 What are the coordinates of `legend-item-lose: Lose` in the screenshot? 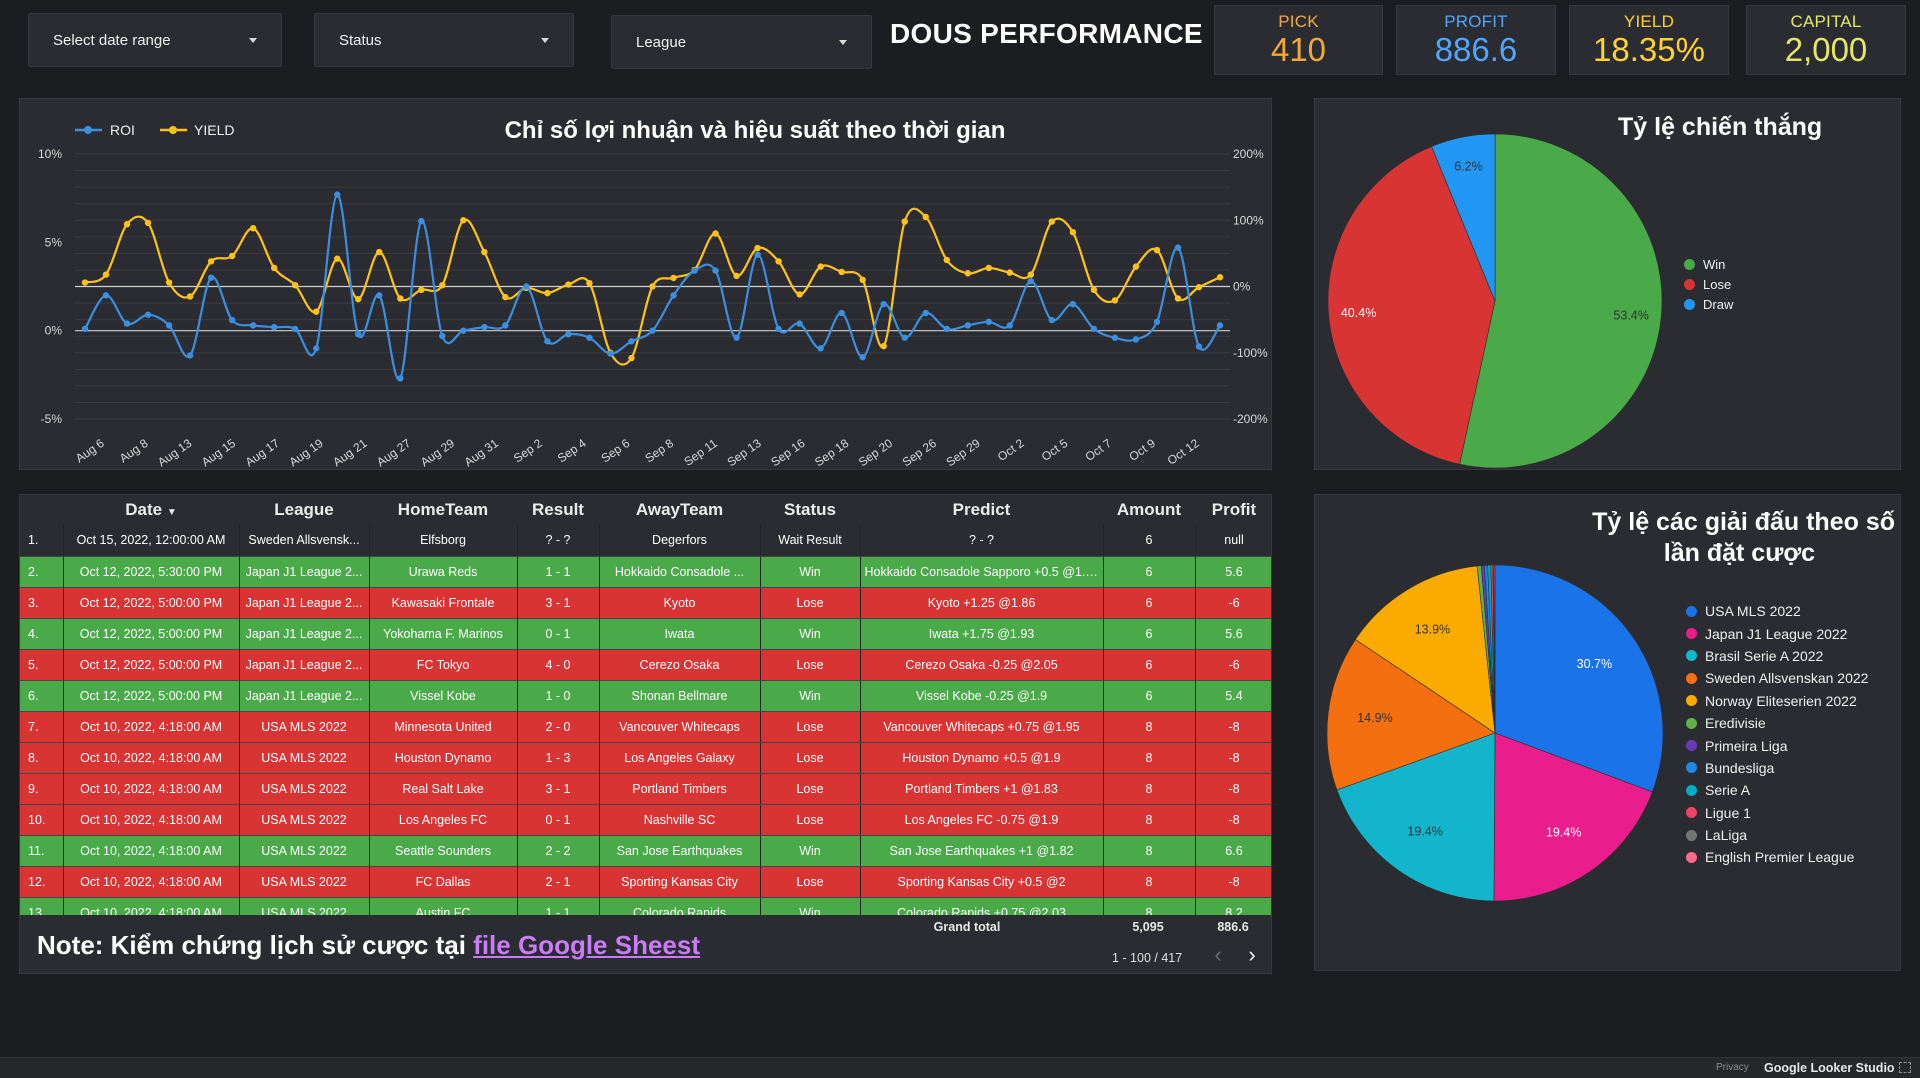 It's located at (1708, 284).